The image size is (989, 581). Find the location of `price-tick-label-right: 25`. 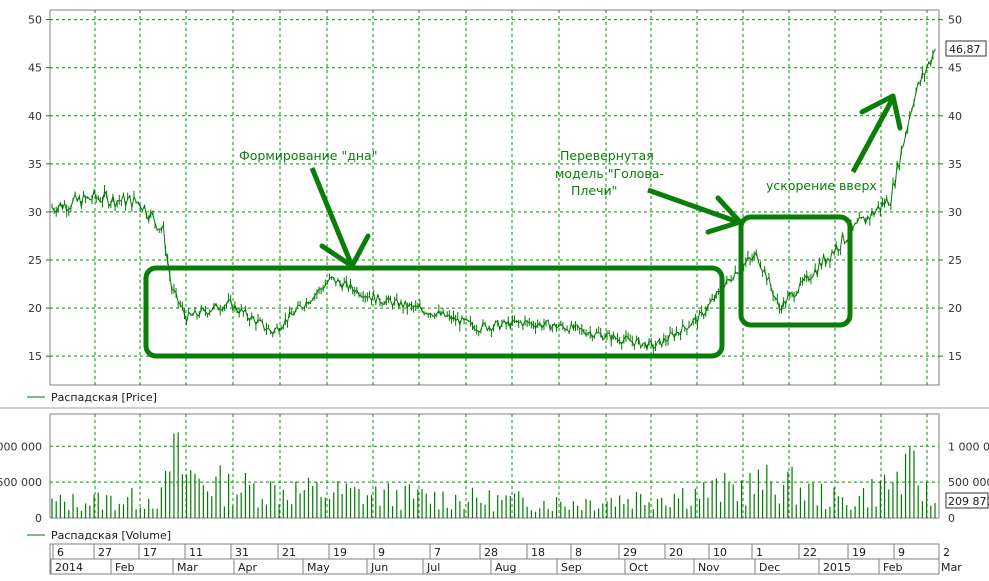

price-tick-label-right: 25 is located at coordinates (955, 260).